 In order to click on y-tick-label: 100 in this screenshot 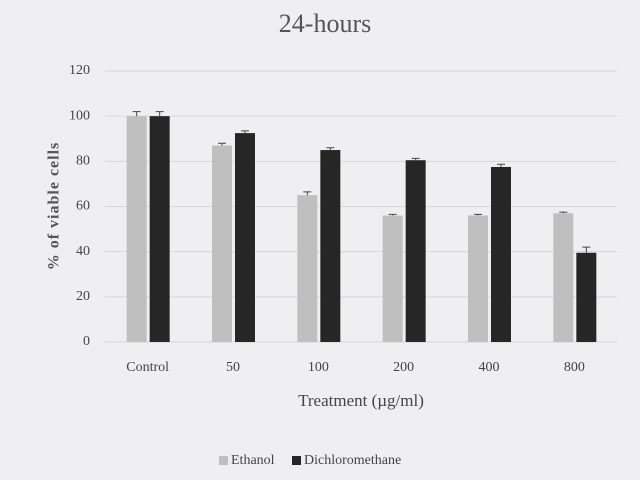, I will do `click(79, 115)`.